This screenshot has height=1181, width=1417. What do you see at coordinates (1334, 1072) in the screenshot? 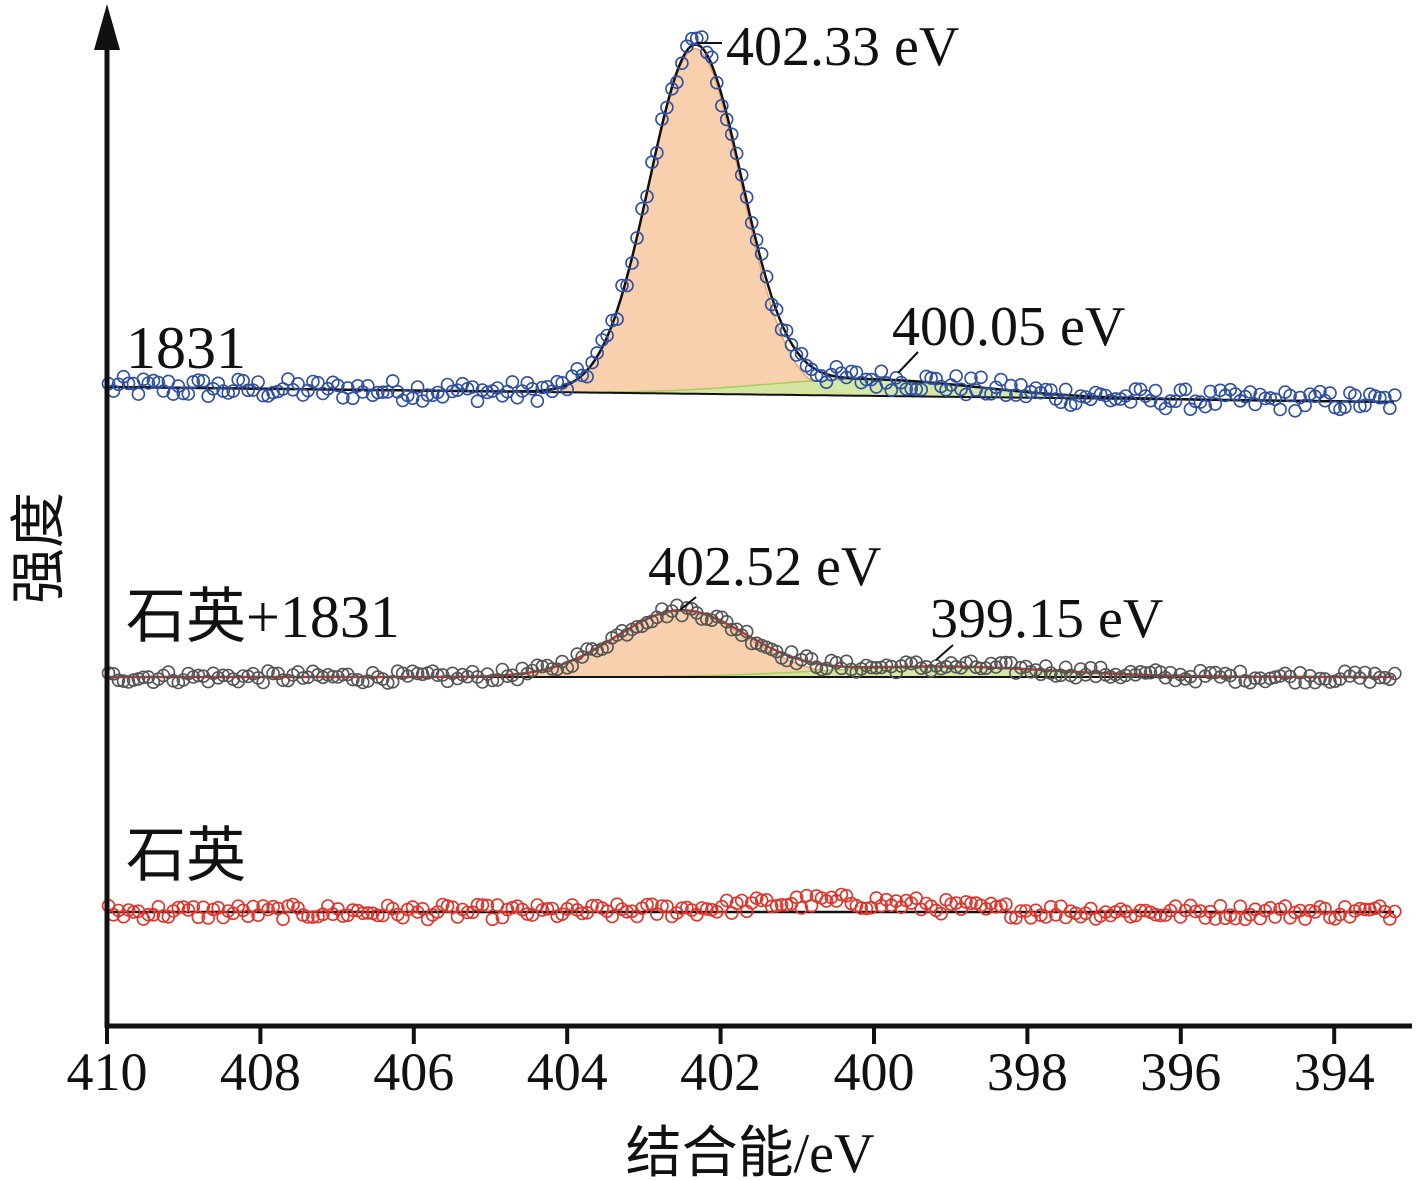
I see `x-tick-label-394: 394` at bounding box center [1334, 1072].